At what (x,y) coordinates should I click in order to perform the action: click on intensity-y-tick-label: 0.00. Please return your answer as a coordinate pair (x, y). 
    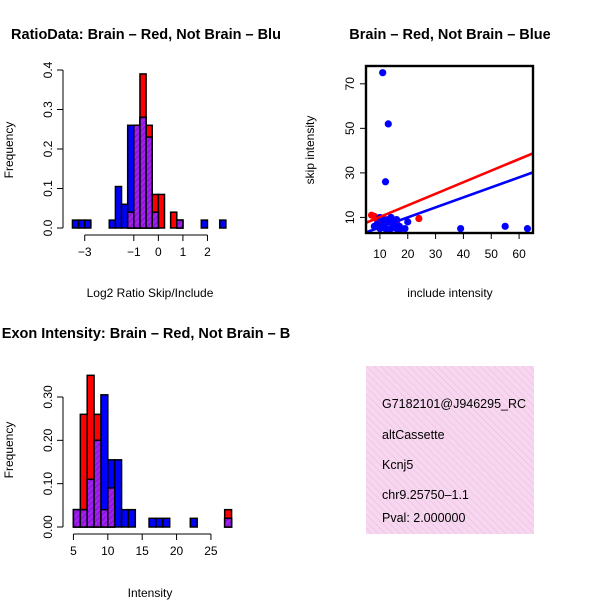
    Looking at the image, I should click on (48, 527).